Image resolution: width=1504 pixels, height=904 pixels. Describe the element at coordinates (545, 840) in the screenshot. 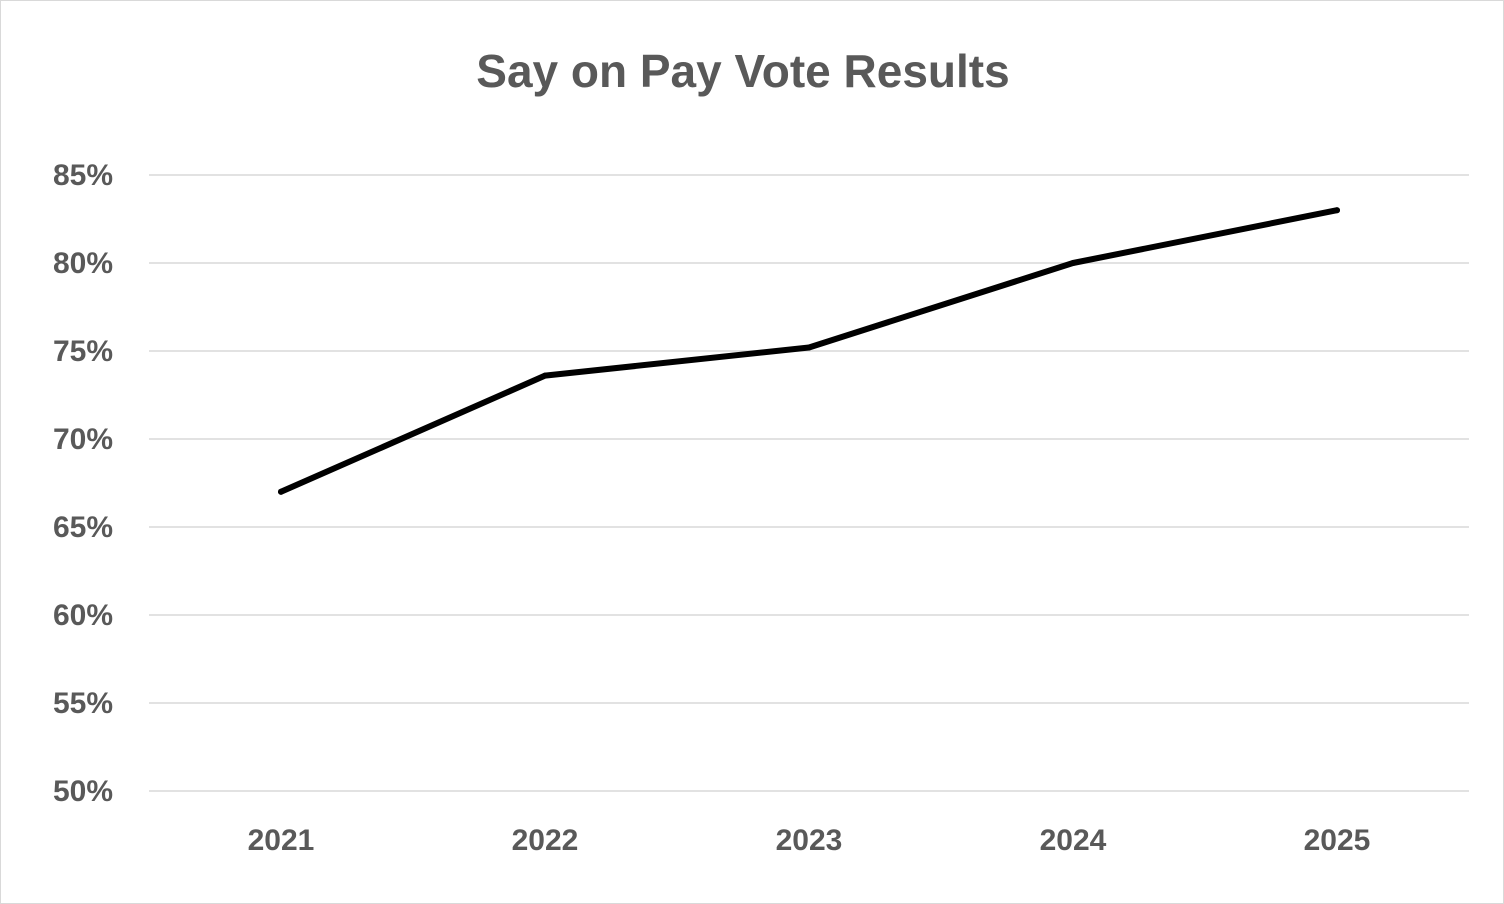

I see `x-tick-label-2022: 2022` at that location.